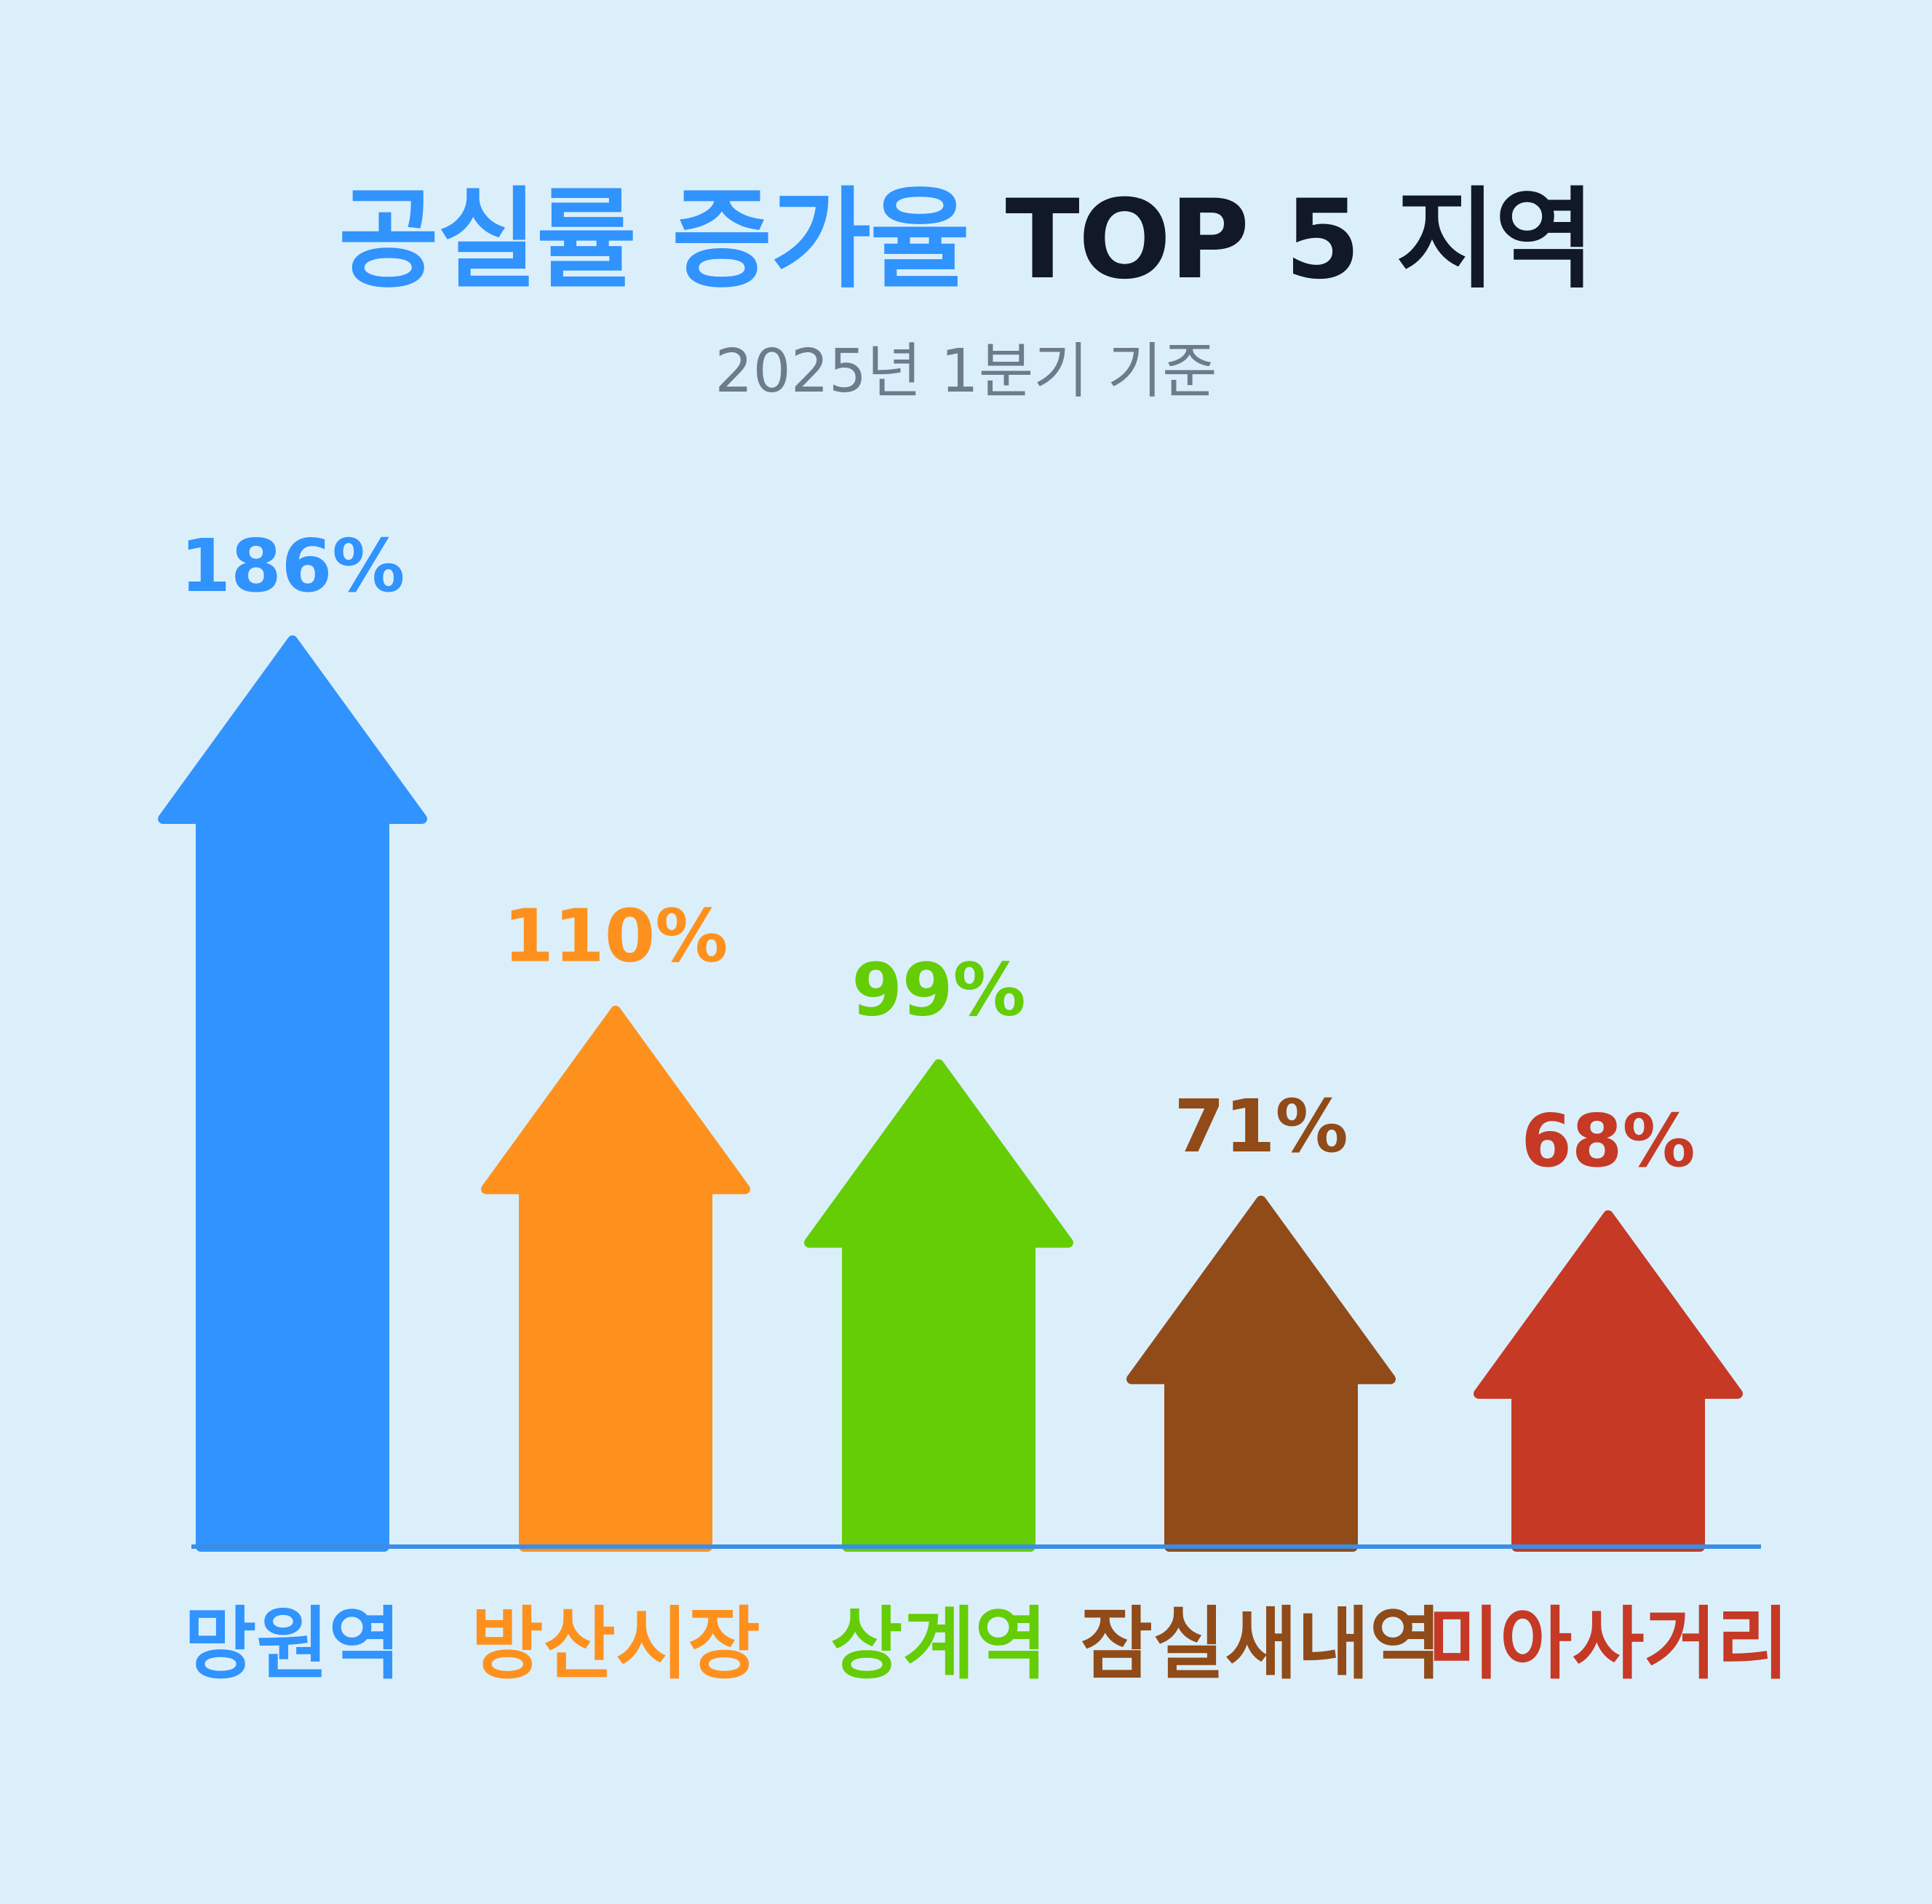 Image resolution: width=1932 pixels, height=1904 pixels. Describe the element at coordinates (615, 1644) in the screenshot. I see `category-label-2: 방산시장` at that location.